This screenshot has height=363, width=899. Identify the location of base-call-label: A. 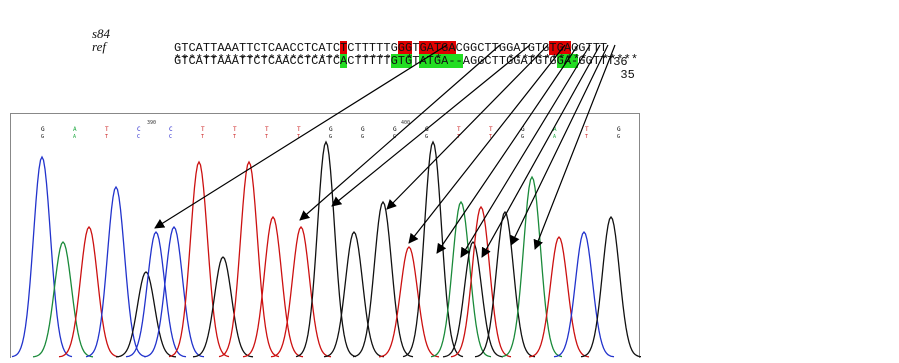
(555, 129).